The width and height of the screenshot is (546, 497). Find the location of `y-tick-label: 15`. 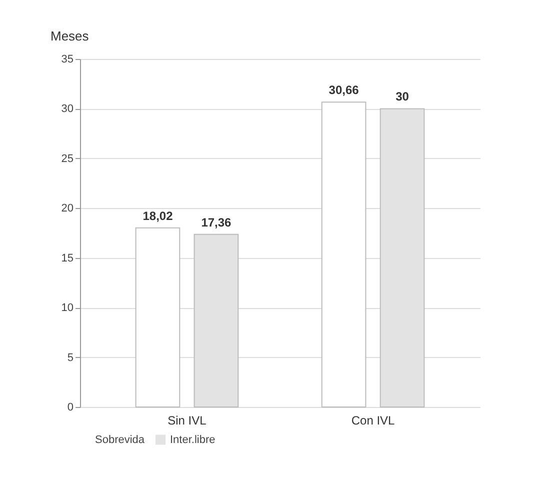

y-tick-label: 15 is located at coordinates (67, 258).